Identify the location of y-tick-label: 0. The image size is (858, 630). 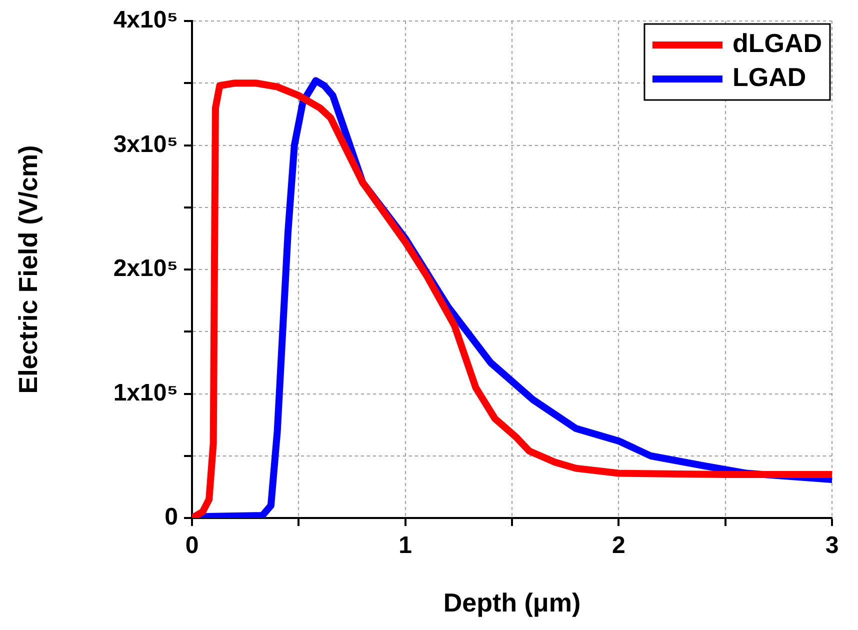
(171, 517).